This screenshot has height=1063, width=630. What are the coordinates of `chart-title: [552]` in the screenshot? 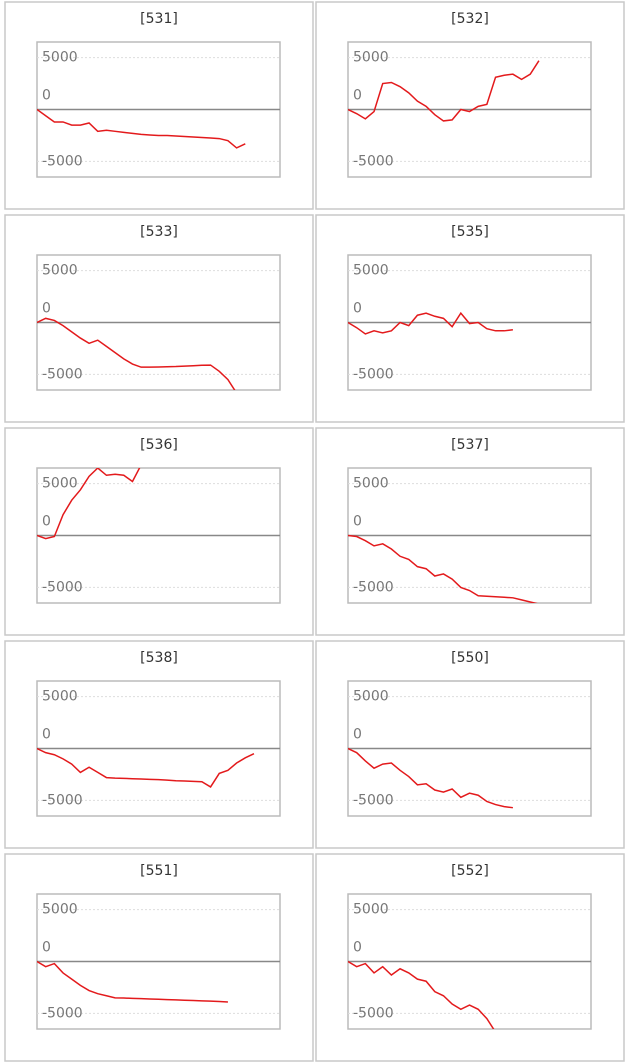 It's located at (470, 871).